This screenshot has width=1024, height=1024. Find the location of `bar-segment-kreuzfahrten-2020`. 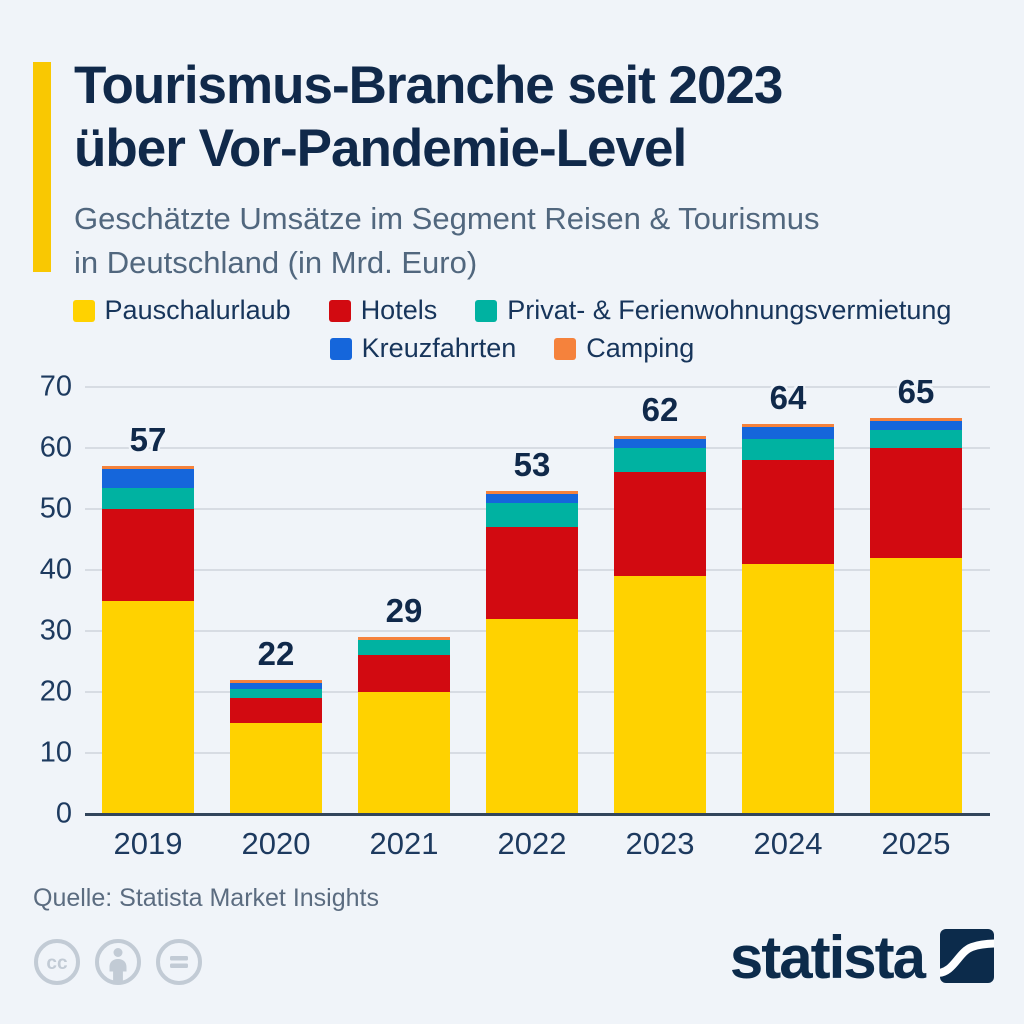

bar-segment-kreuzfahrten-2020 is located at coordinates (276, 685).